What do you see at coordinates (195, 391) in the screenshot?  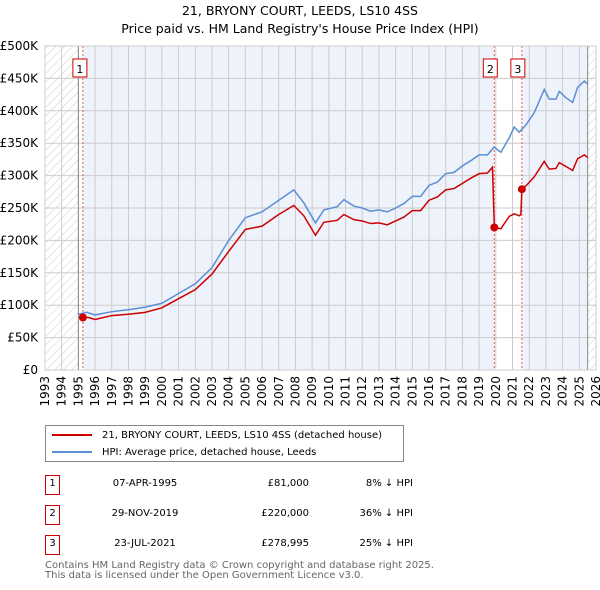 I see `x-tick-label: 2002` at bounding box center [195, 391].